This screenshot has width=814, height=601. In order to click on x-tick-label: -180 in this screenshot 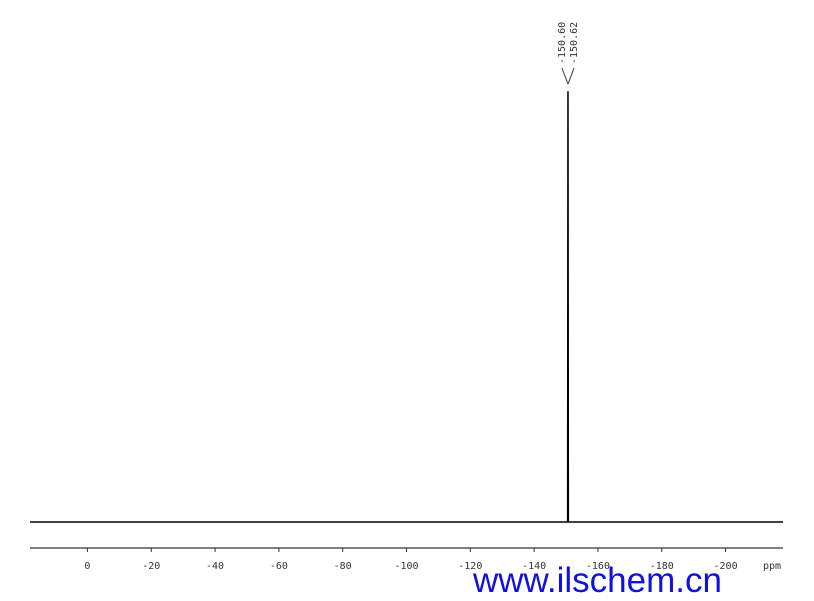, I will do `click(662, 566)`.